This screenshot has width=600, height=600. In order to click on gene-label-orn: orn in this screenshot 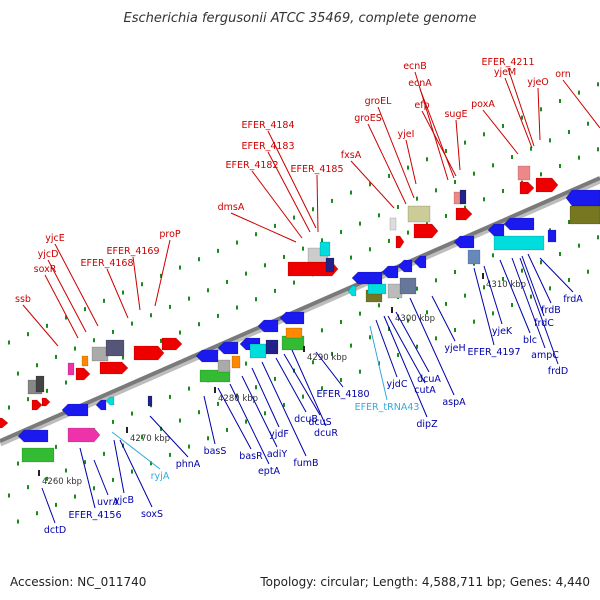, I will do `click(563, 74)`.